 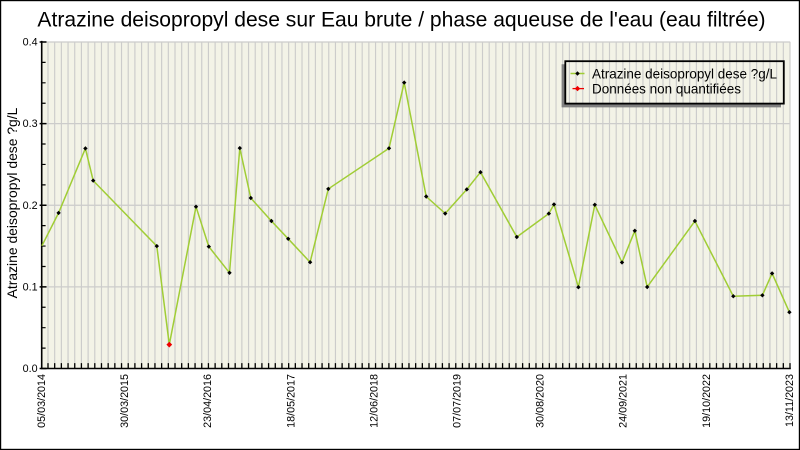 What do you see at coordinates (541, 401) in the screenshot?
I see `svg-text: 30/08/2020` at bounding box center [541, 401].